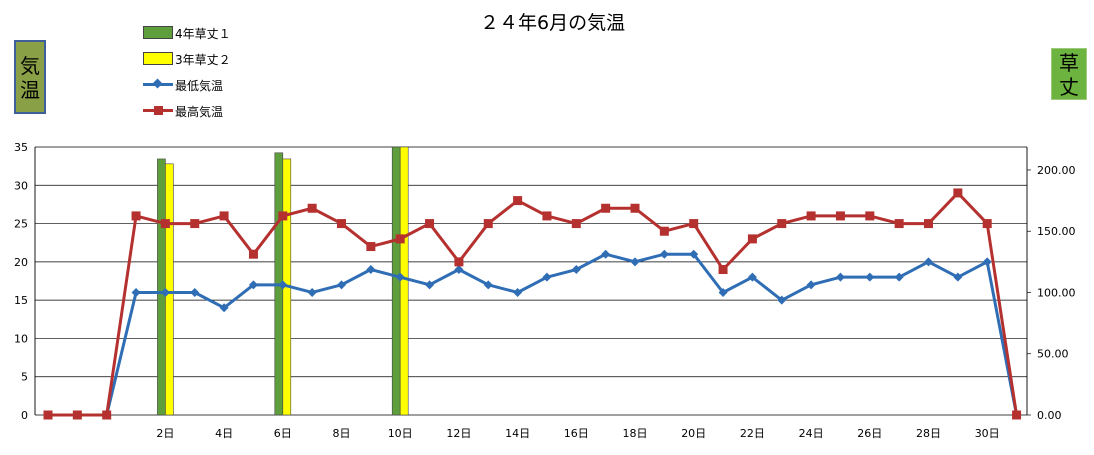 This screenshot has width=1094, height=455. I want to click on y-left-tick-label: 25, so click(21, 224).